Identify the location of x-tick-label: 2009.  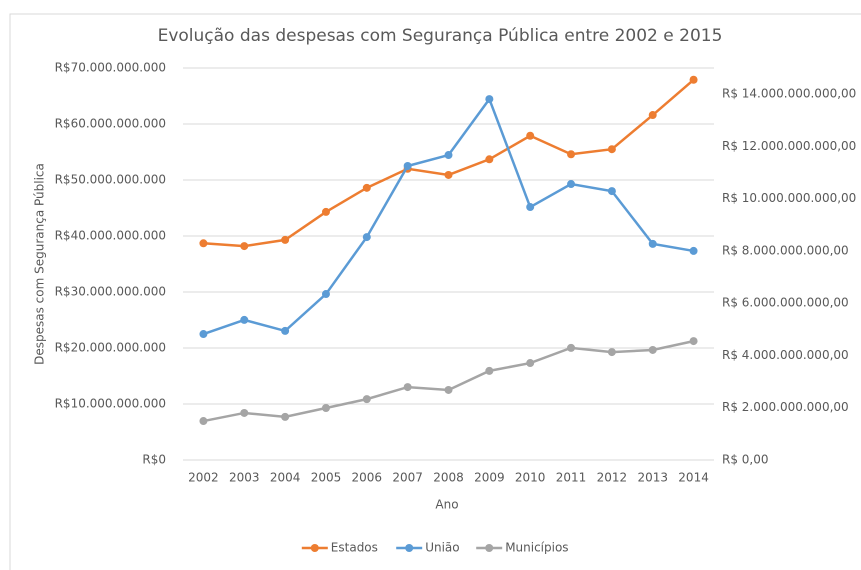
(489, 478).